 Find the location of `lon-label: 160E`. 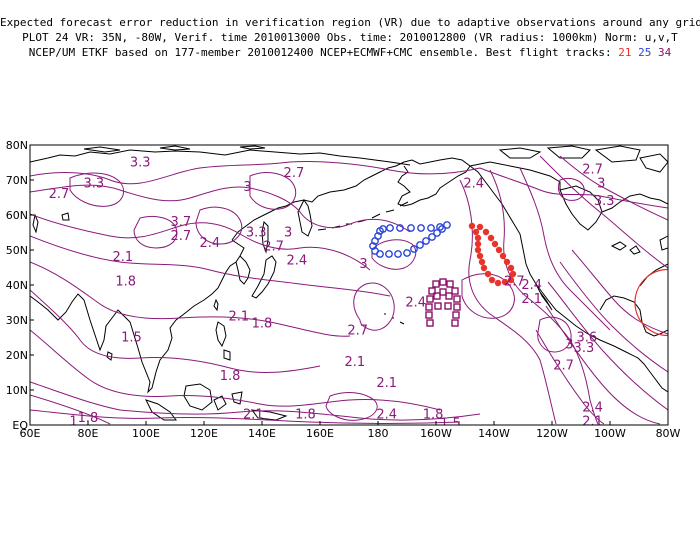

lon-label: 160E is located at coordinates (320, 433).